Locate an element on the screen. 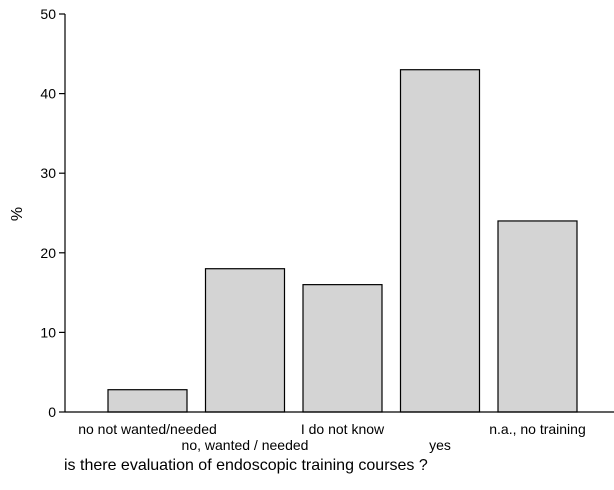 The height and width of the screenshot is (490, 614). y-ticks-group: 0 10 20 30 40 50 is located at coordinates (52, 213).